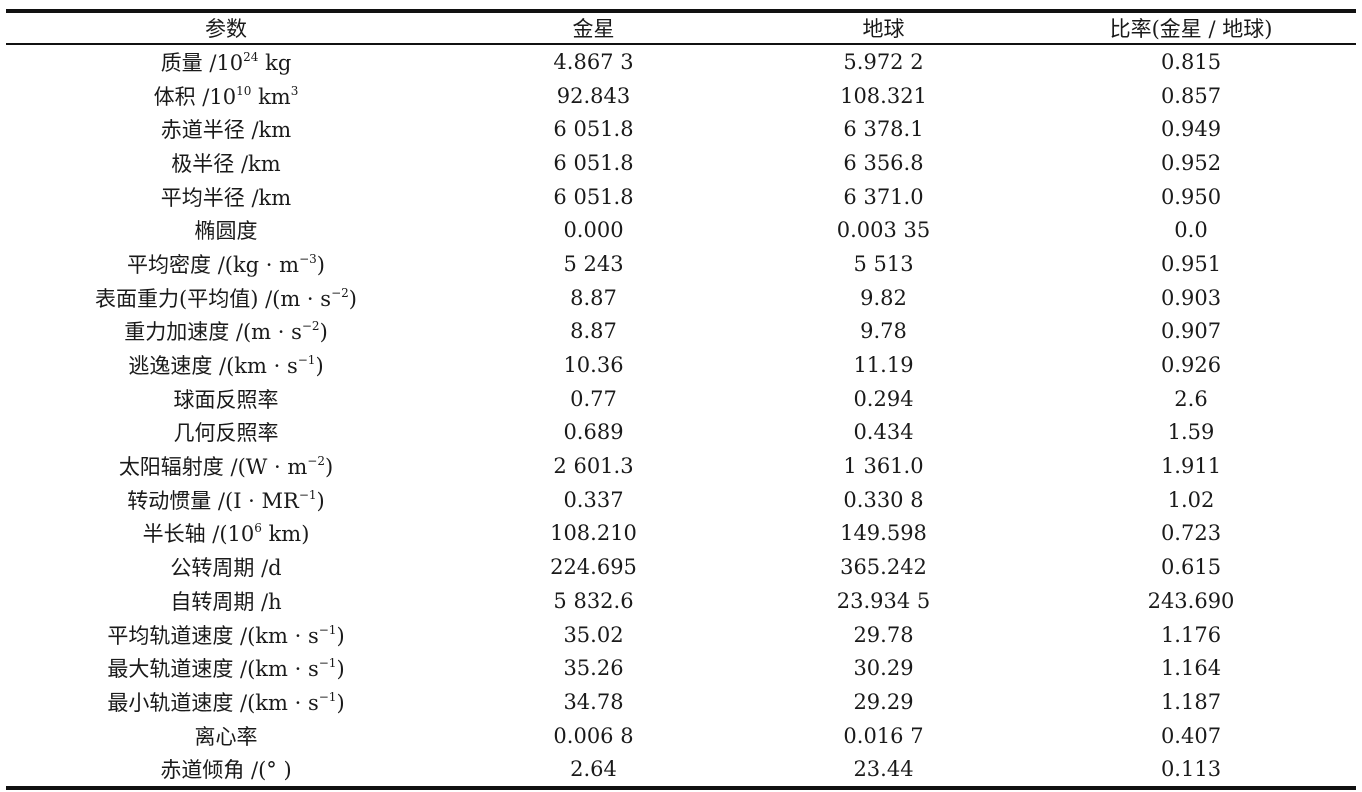 The width and height of the screenshot is (1362, 792). Describe the element at coordinates (883, 61) in the screenshot. I see `earth-value-cell: 5.972 2` at that location.